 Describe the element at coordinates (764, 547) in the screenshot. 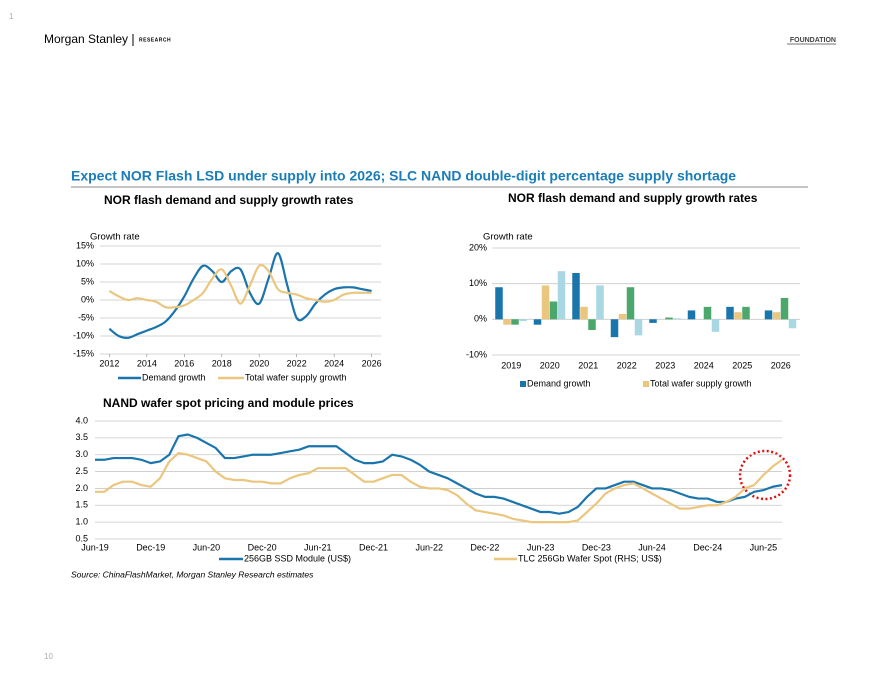

I see `x-tick-label: Jun-25` at that location.